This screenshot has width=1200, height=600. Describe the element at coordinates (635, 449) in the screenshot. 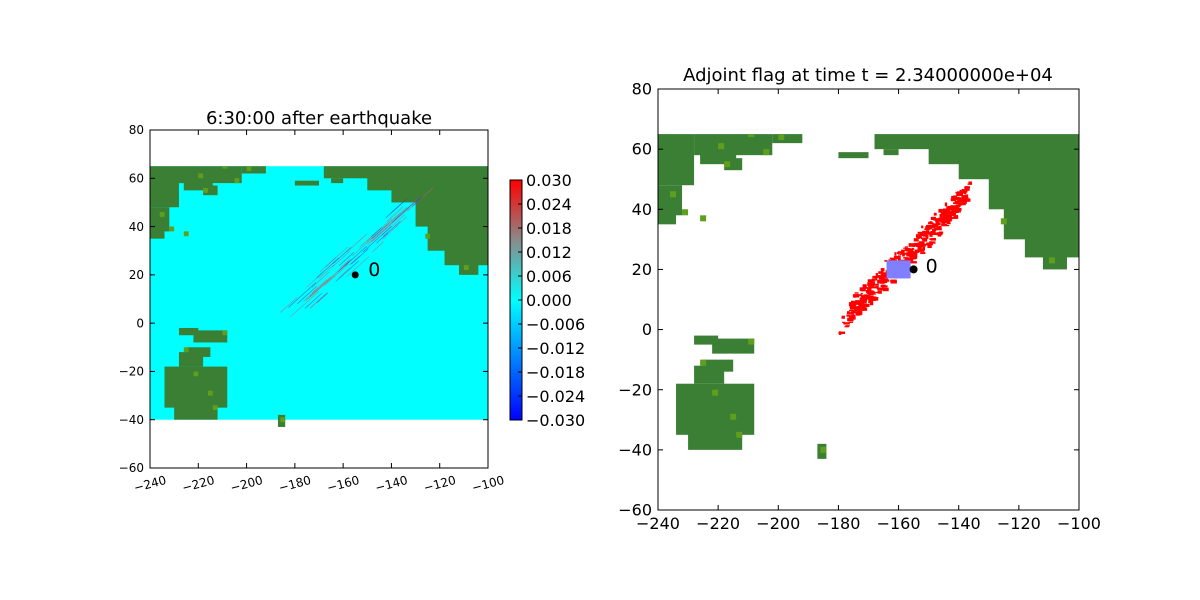

I see `y-tick-label: −40` at that location.